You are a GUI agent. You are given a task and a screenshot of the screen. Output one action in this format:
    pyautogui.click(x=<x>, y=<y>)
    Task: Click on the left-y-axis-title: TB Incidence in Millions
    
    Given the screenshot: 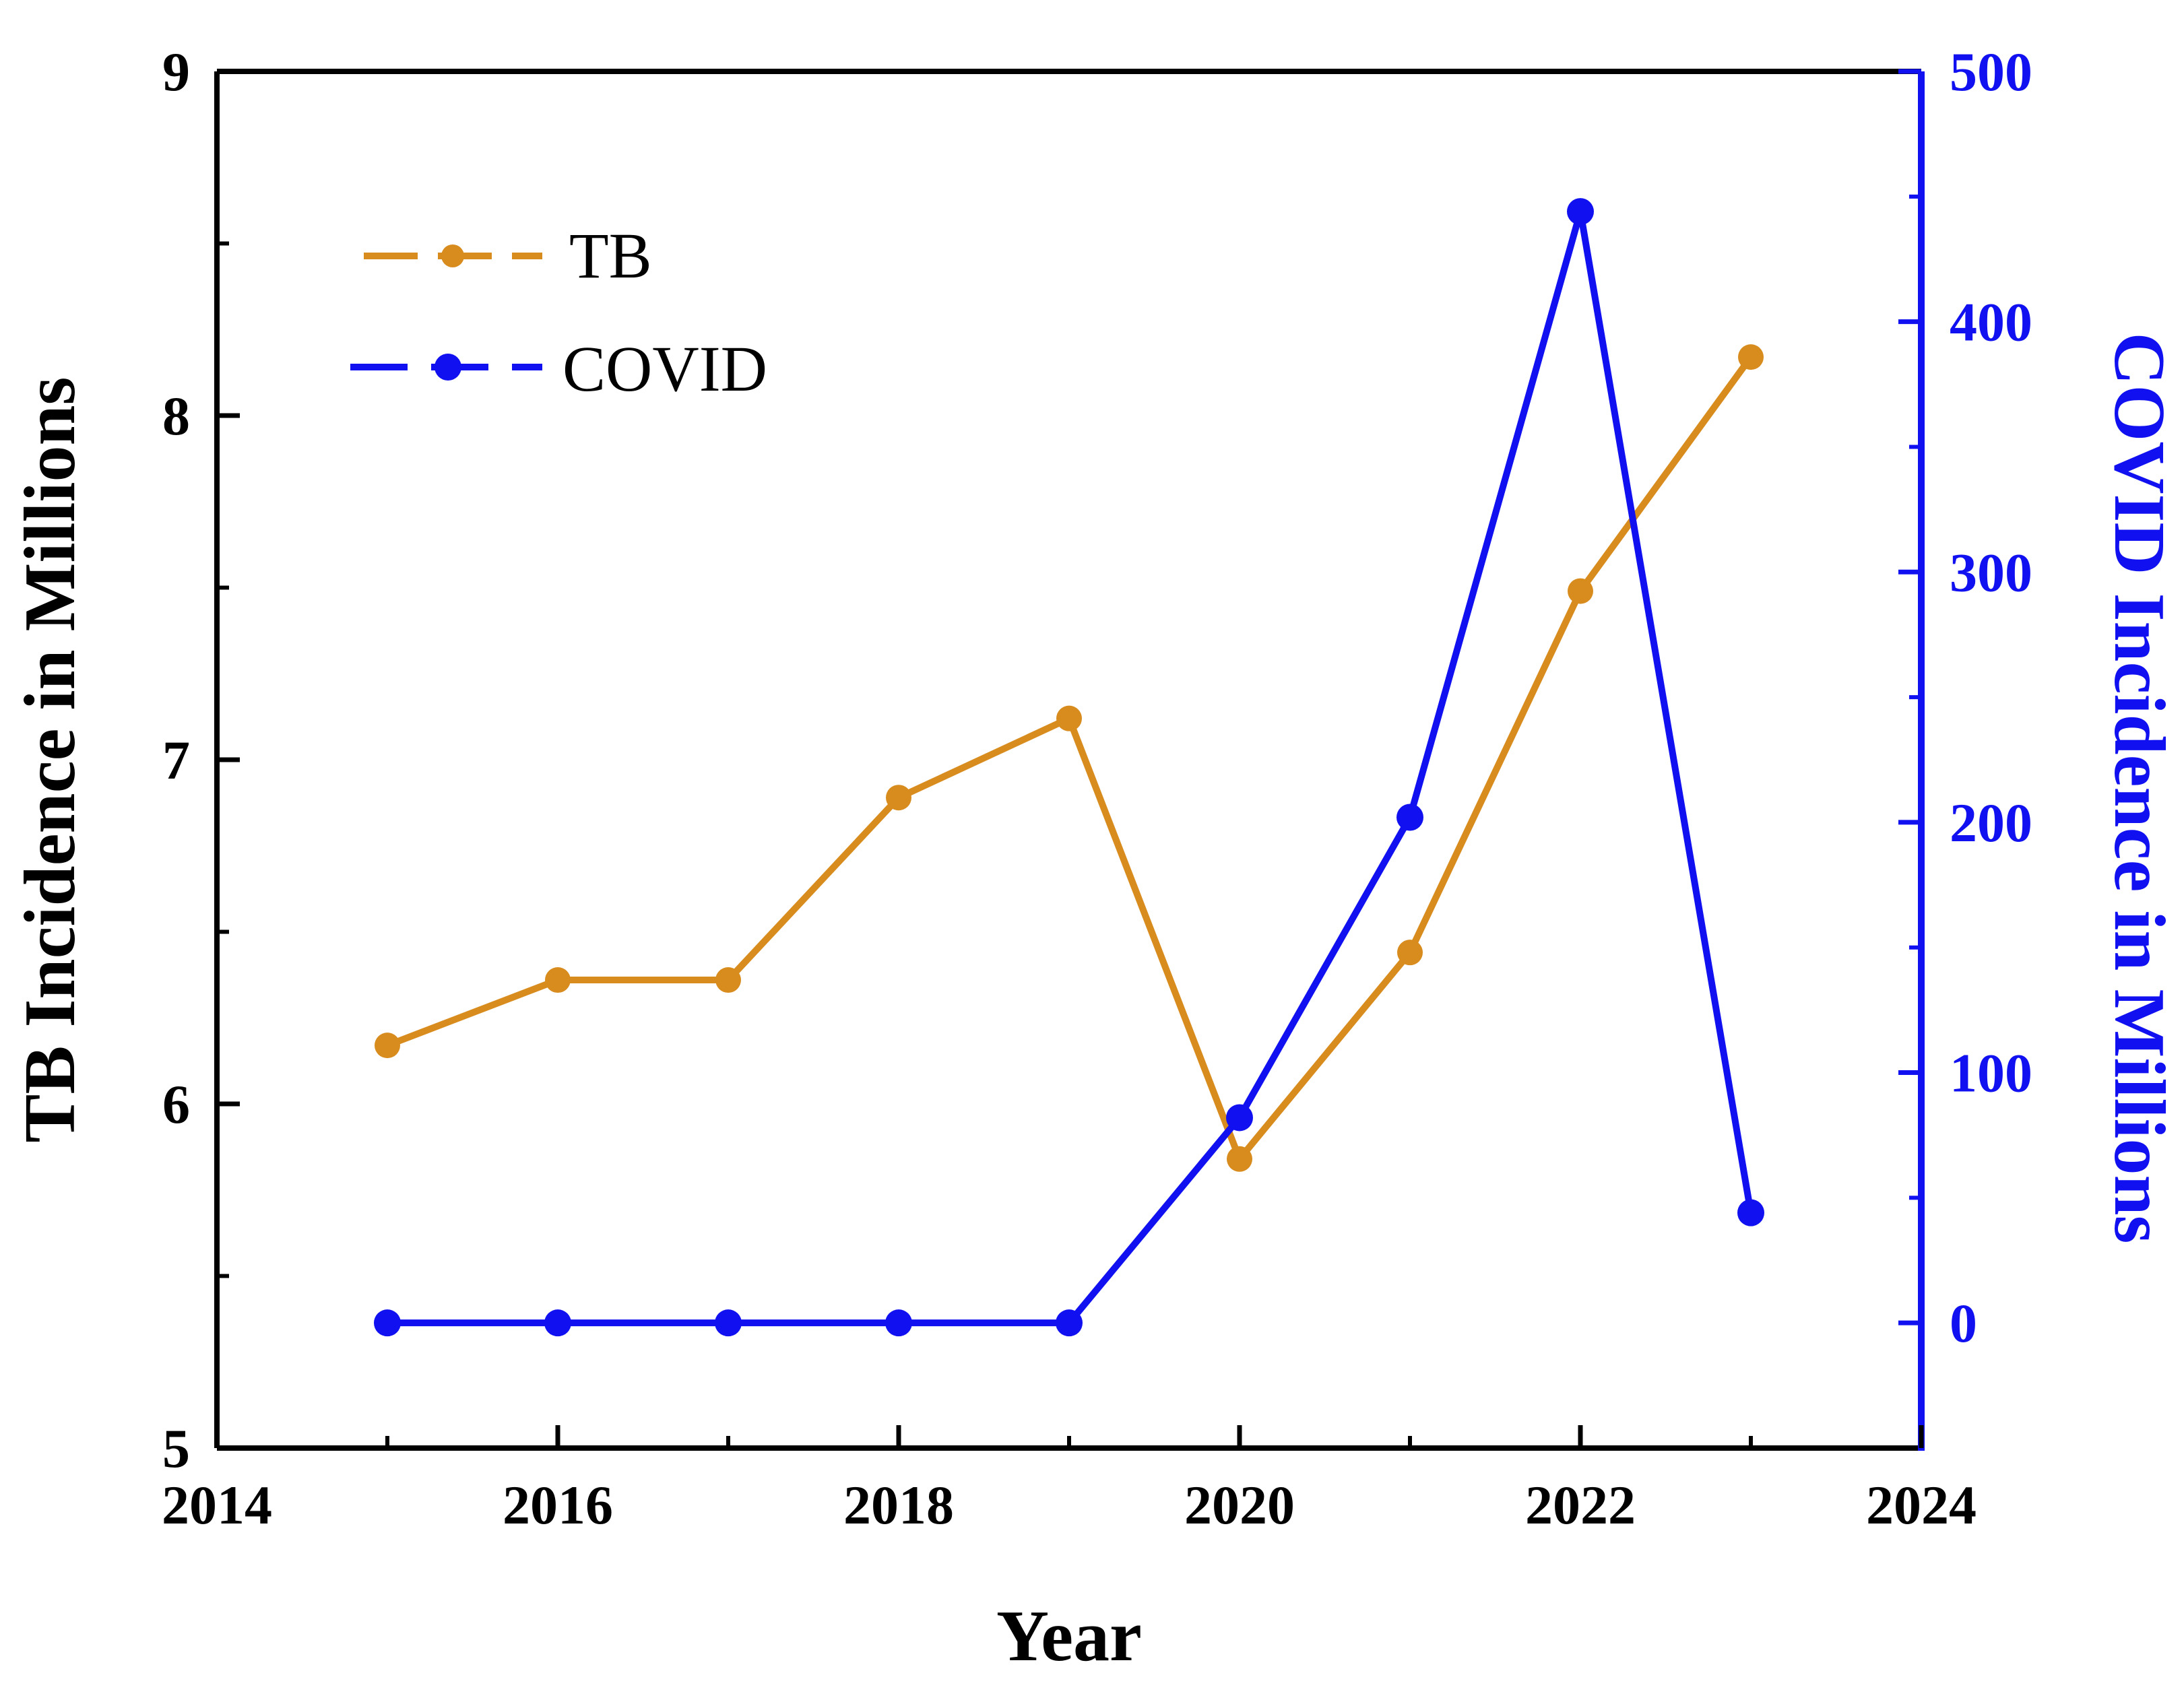 What is the action you would take?
    pyautogui.click(x=50, y=759)
    